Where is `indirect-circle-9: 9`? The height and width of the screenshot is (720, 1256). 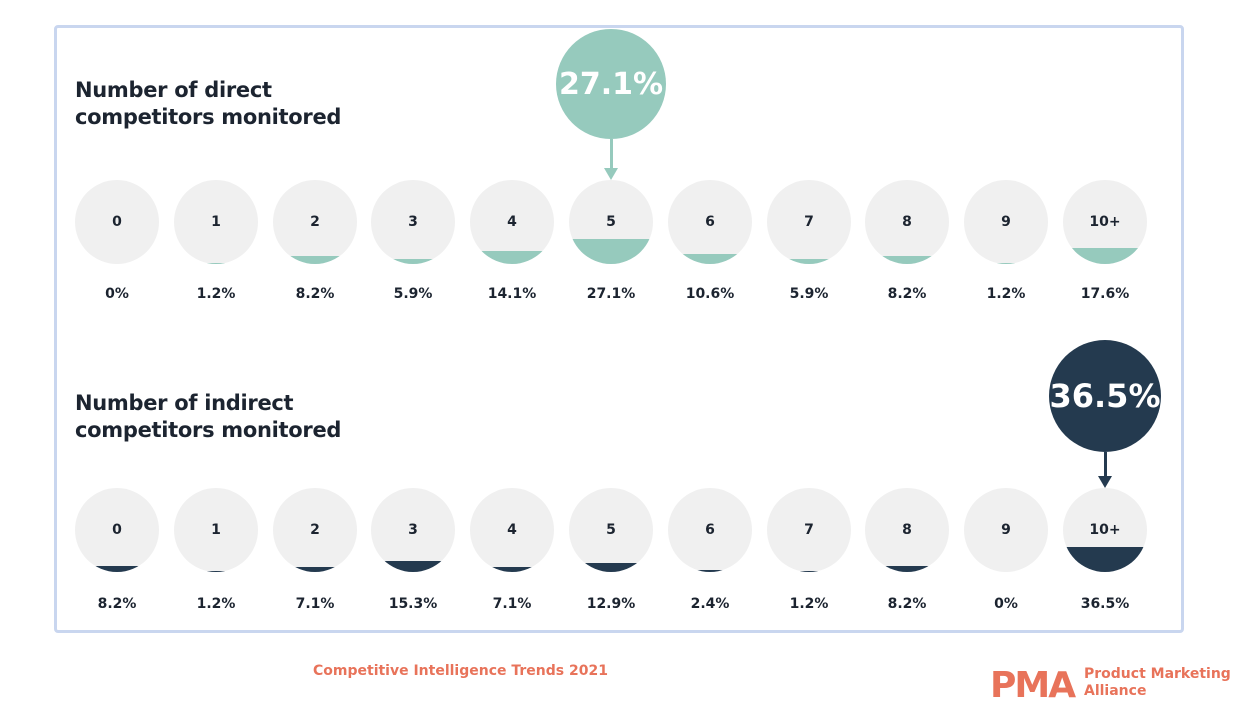 indirect-circle-9: 9 is located at coordinates (1006, 530).